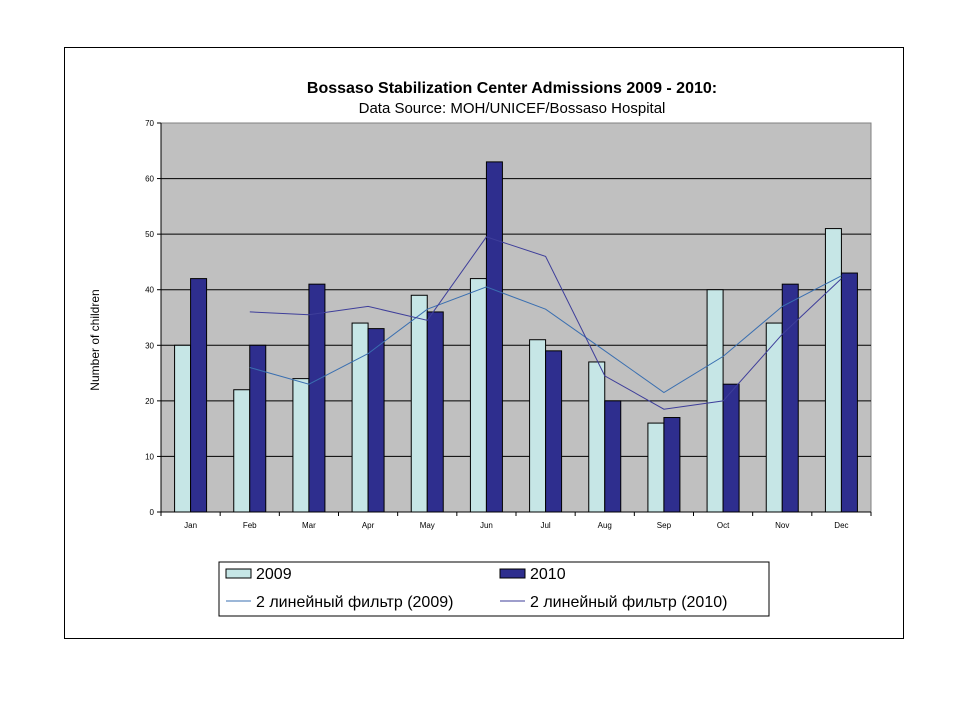 This screenshot has width=960, height=720. Describe the element at coordinates (149, 123) in the screenshot. I see `y-tick-label: 70` at that location.